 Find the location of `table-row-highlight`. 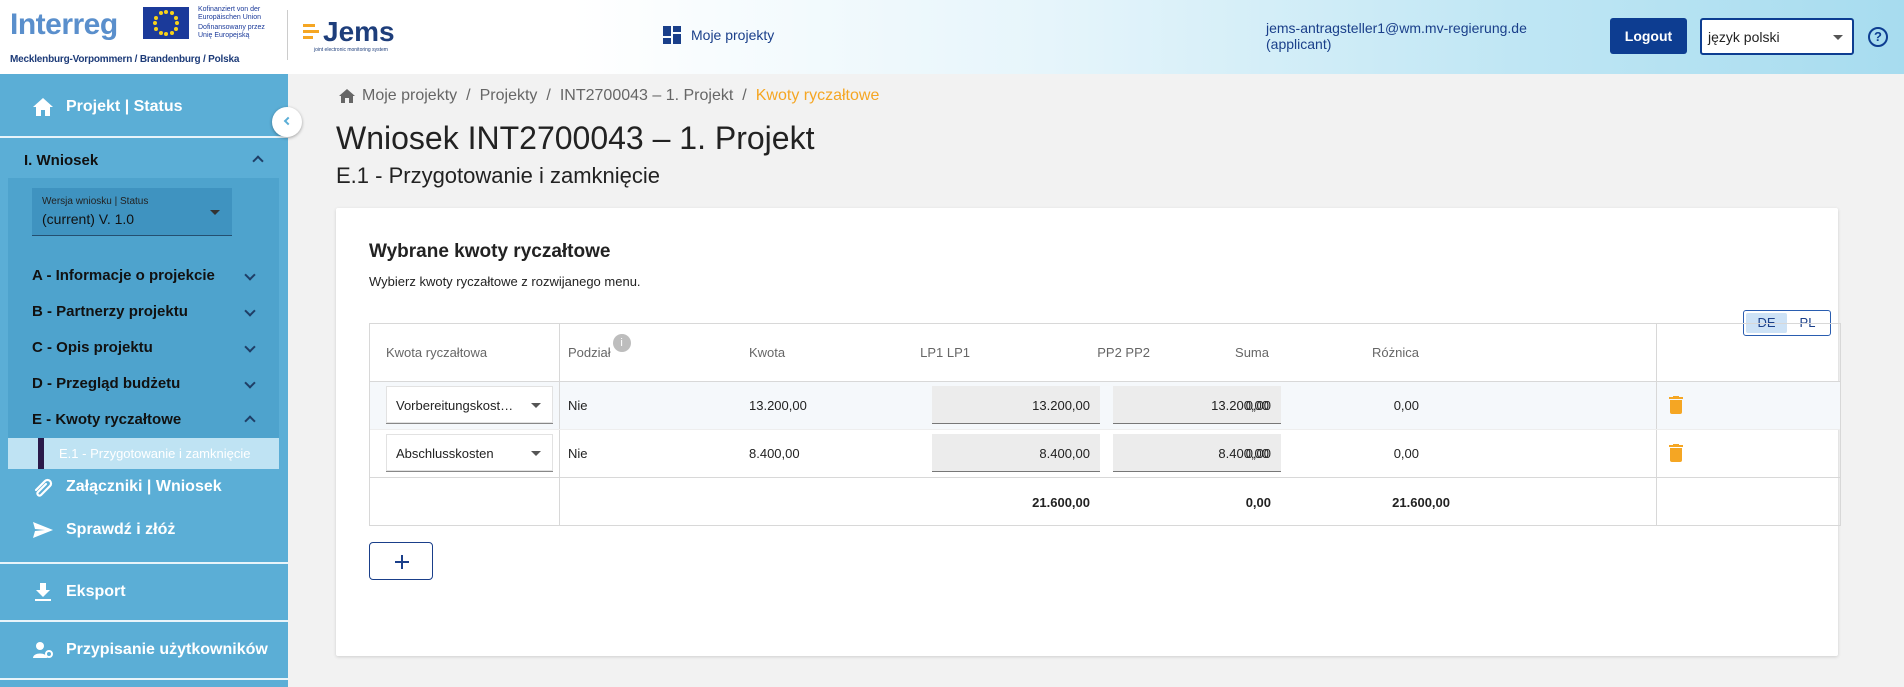

table-row-highlight is located at coordinates (1105, 405).